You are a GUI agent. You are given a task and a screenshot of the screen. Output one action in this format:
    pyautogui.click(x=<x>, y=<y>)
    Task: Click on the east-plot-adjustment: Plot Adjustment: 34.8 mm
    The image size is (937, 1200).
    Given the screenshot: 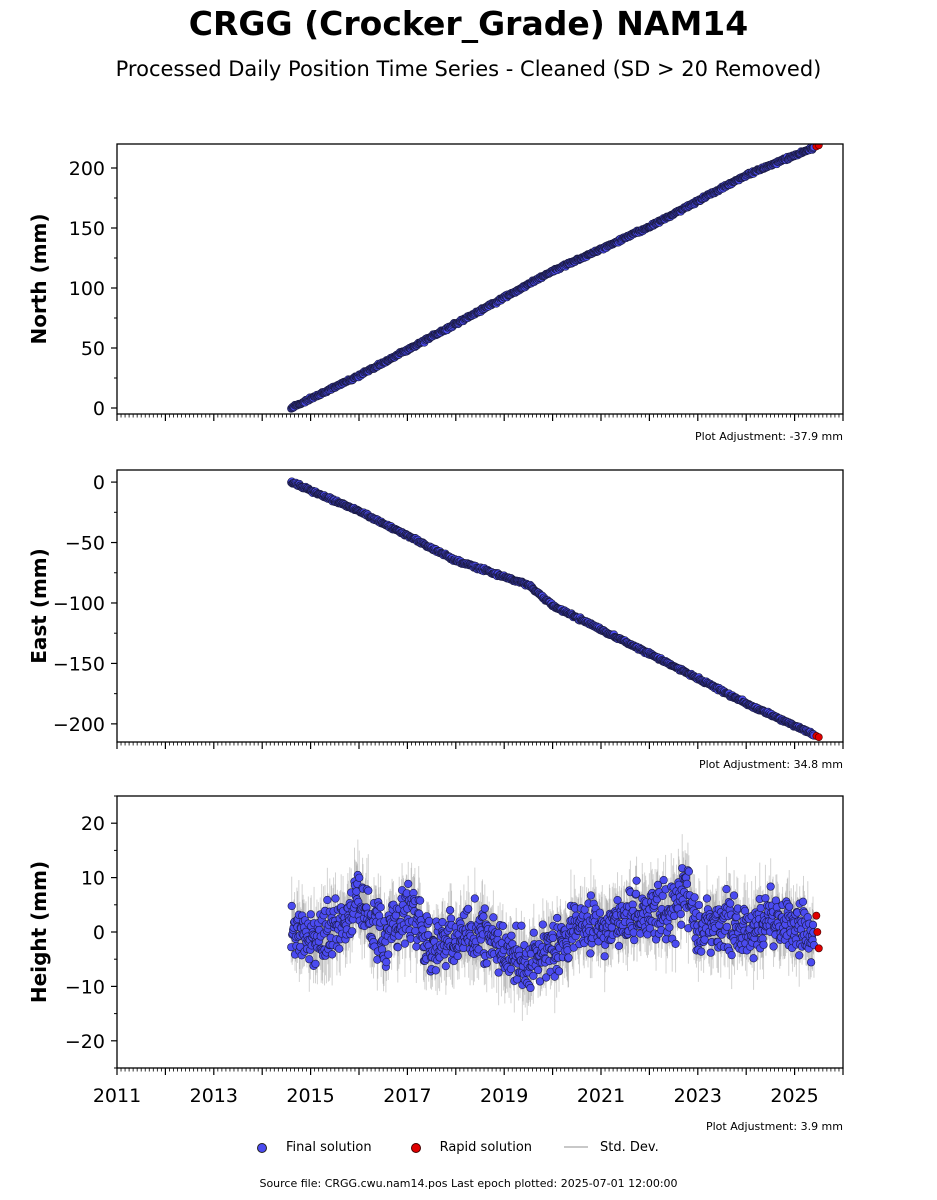 What is the action you would take?
    pyautogui.click(x=771, y=764)
    